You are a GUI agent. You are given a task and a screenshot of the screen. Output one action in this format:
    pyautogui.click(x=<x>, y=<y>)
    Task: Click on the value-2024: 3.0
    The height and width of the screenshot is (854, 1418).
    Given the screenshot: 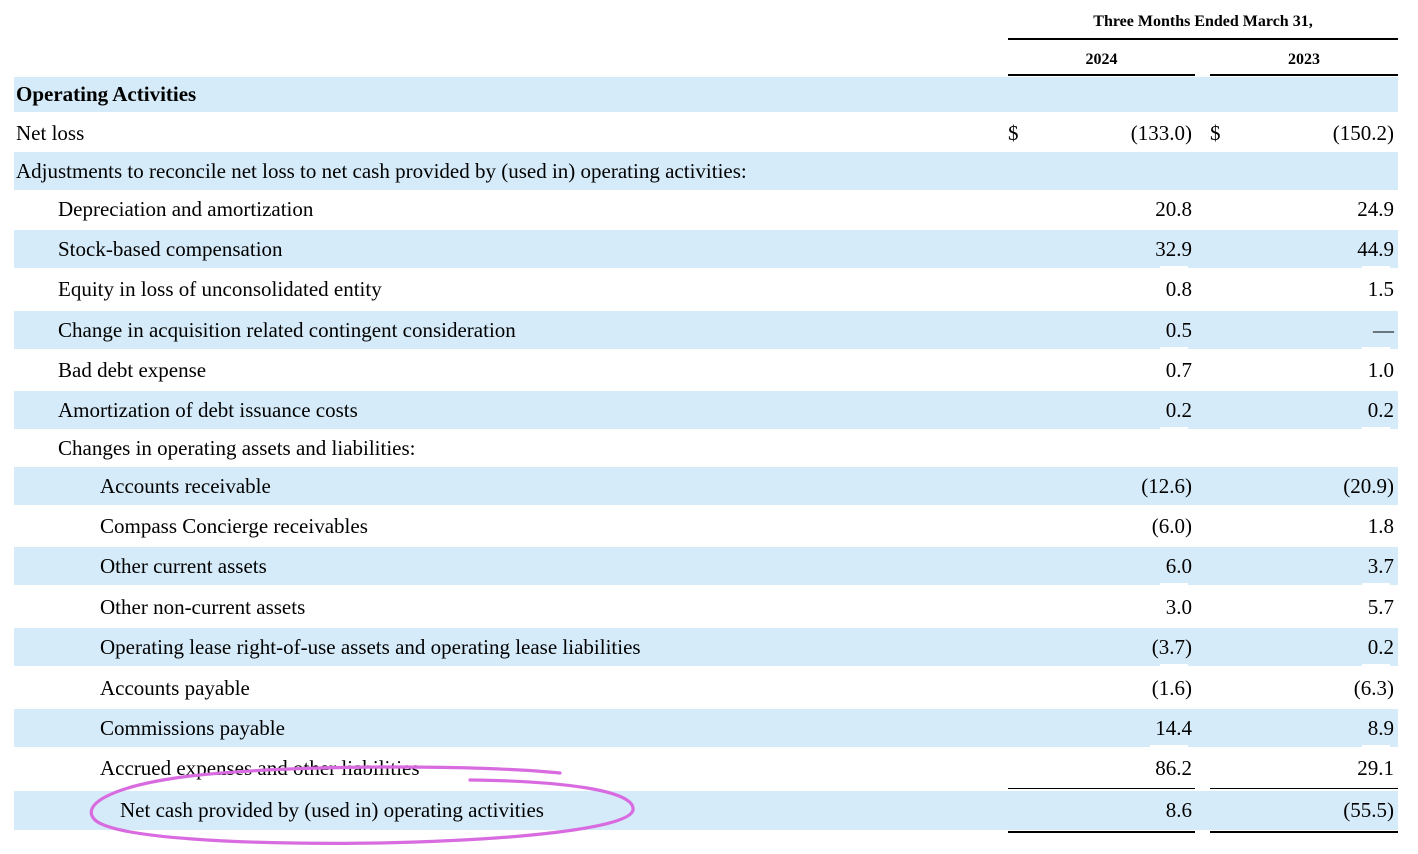 What is the action you would take?
    pyautogui.click(x=1178, y=606)
    